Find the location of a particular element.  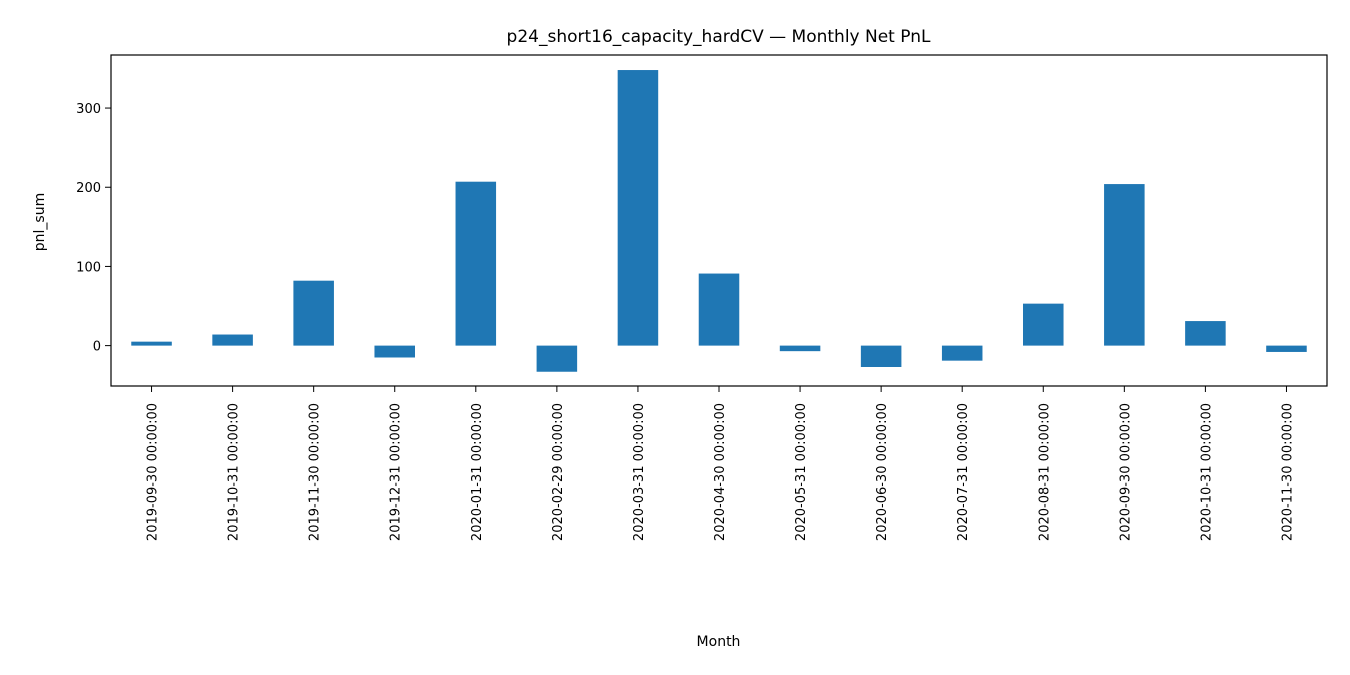

y-axis-label: pnl_sum is located at coordinates (40, 222).